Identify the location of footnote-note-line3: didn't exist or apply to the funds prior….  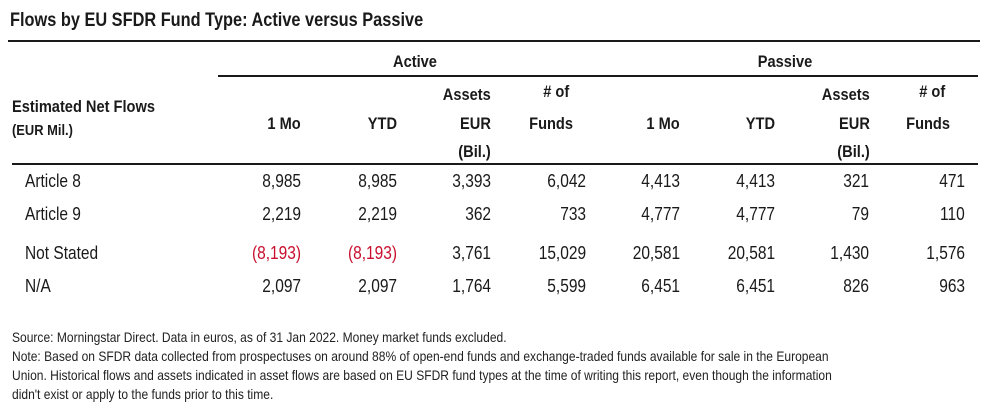
(143, 394).